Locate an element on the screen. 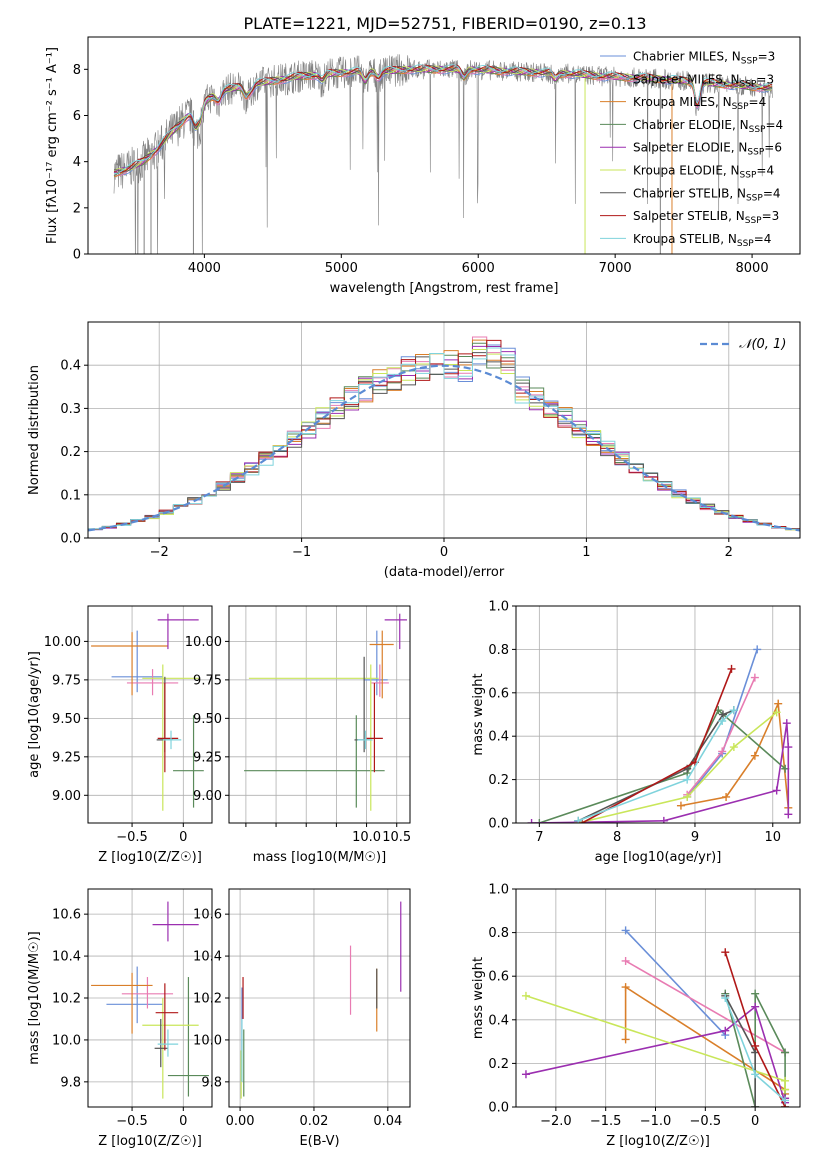 The width and height of the screenshot is (819, 1170). x-tick-label: 10.5 is located at coordinates (396, 837).